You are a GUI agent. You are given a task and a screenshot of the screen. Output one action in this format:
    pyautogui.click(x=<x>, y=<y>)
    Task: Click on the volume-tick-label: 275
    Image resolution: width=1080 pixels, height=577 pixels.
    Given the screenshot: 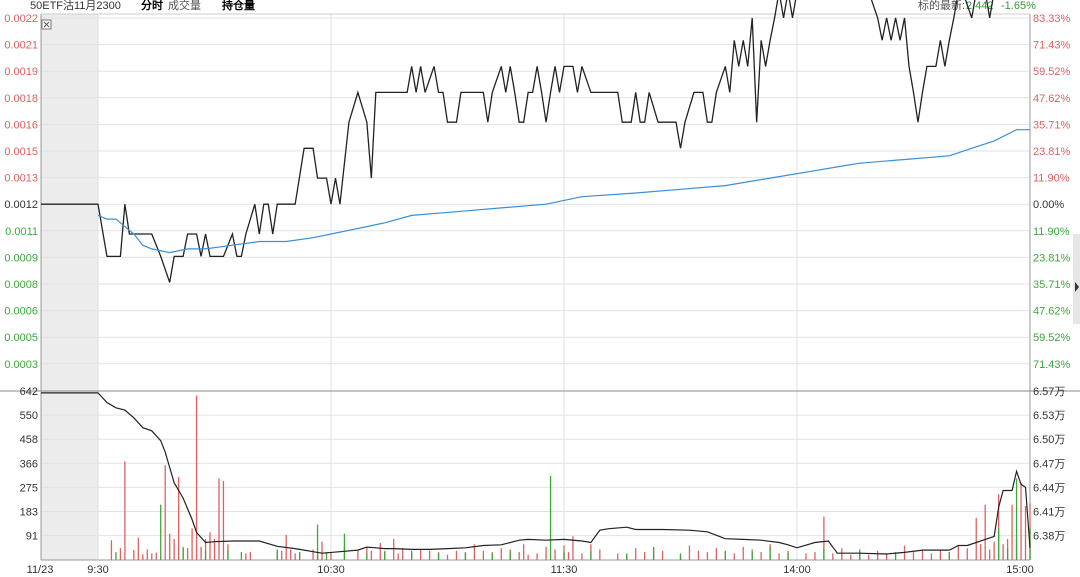 What is the action you would take?
    pyautogui.click(x=29, y=488)
    